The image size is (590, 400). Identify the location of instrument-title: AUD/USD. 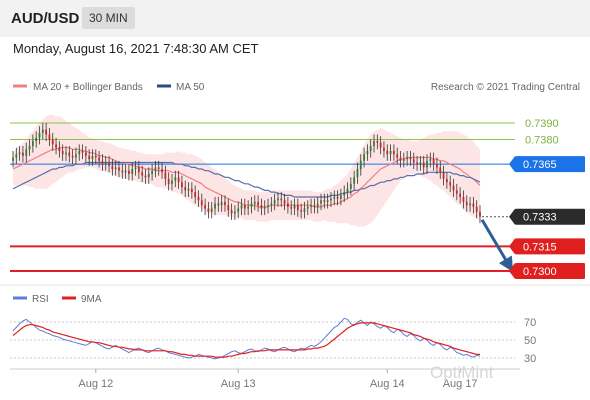
(45, 18).